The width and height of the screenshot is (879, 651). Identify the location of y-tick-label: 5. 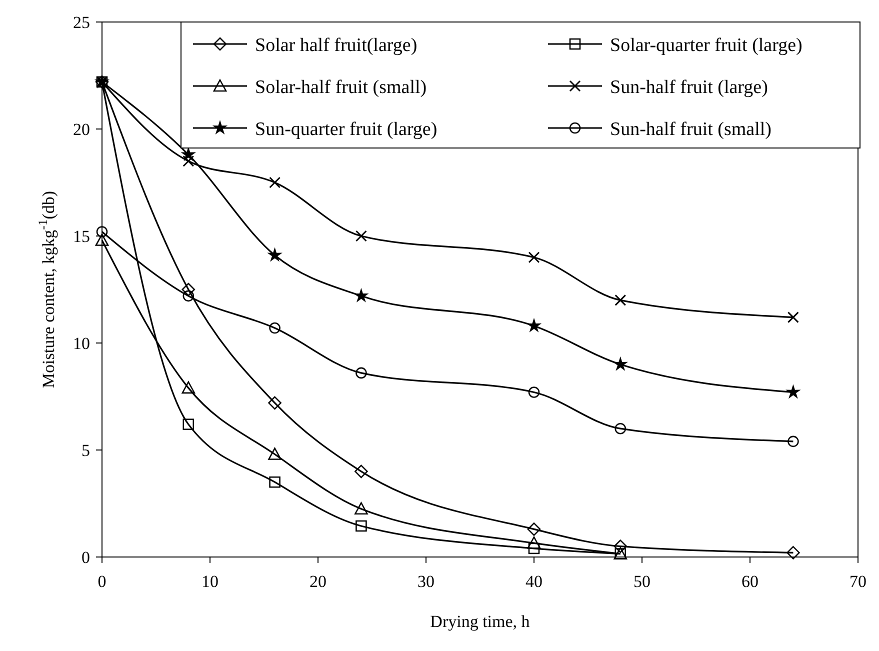
(86, 450).